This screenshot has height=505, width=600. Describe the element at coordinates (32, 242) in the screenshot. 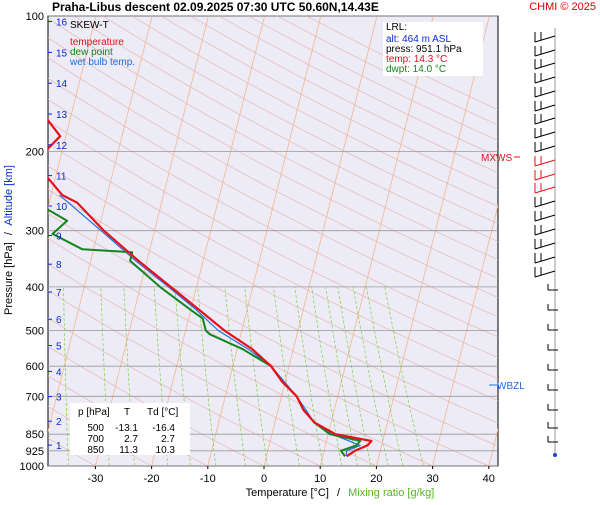

I see `pressure-tick-labels: 100 200 300 400 500 600 700 850 925 1000` at that location.